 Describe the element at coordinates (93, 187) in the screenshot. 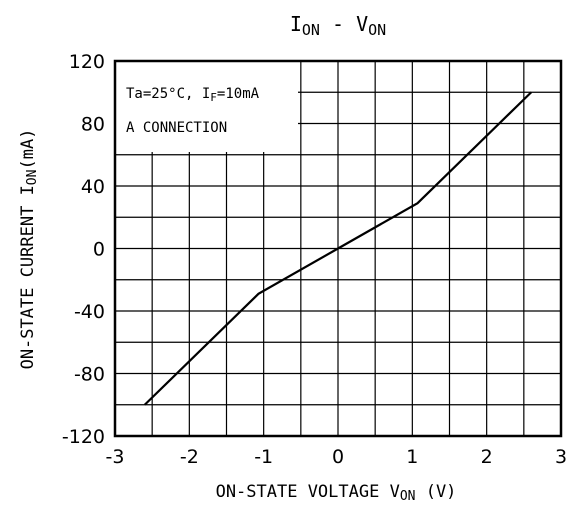

I see `y-tick-label: 40` at that location.